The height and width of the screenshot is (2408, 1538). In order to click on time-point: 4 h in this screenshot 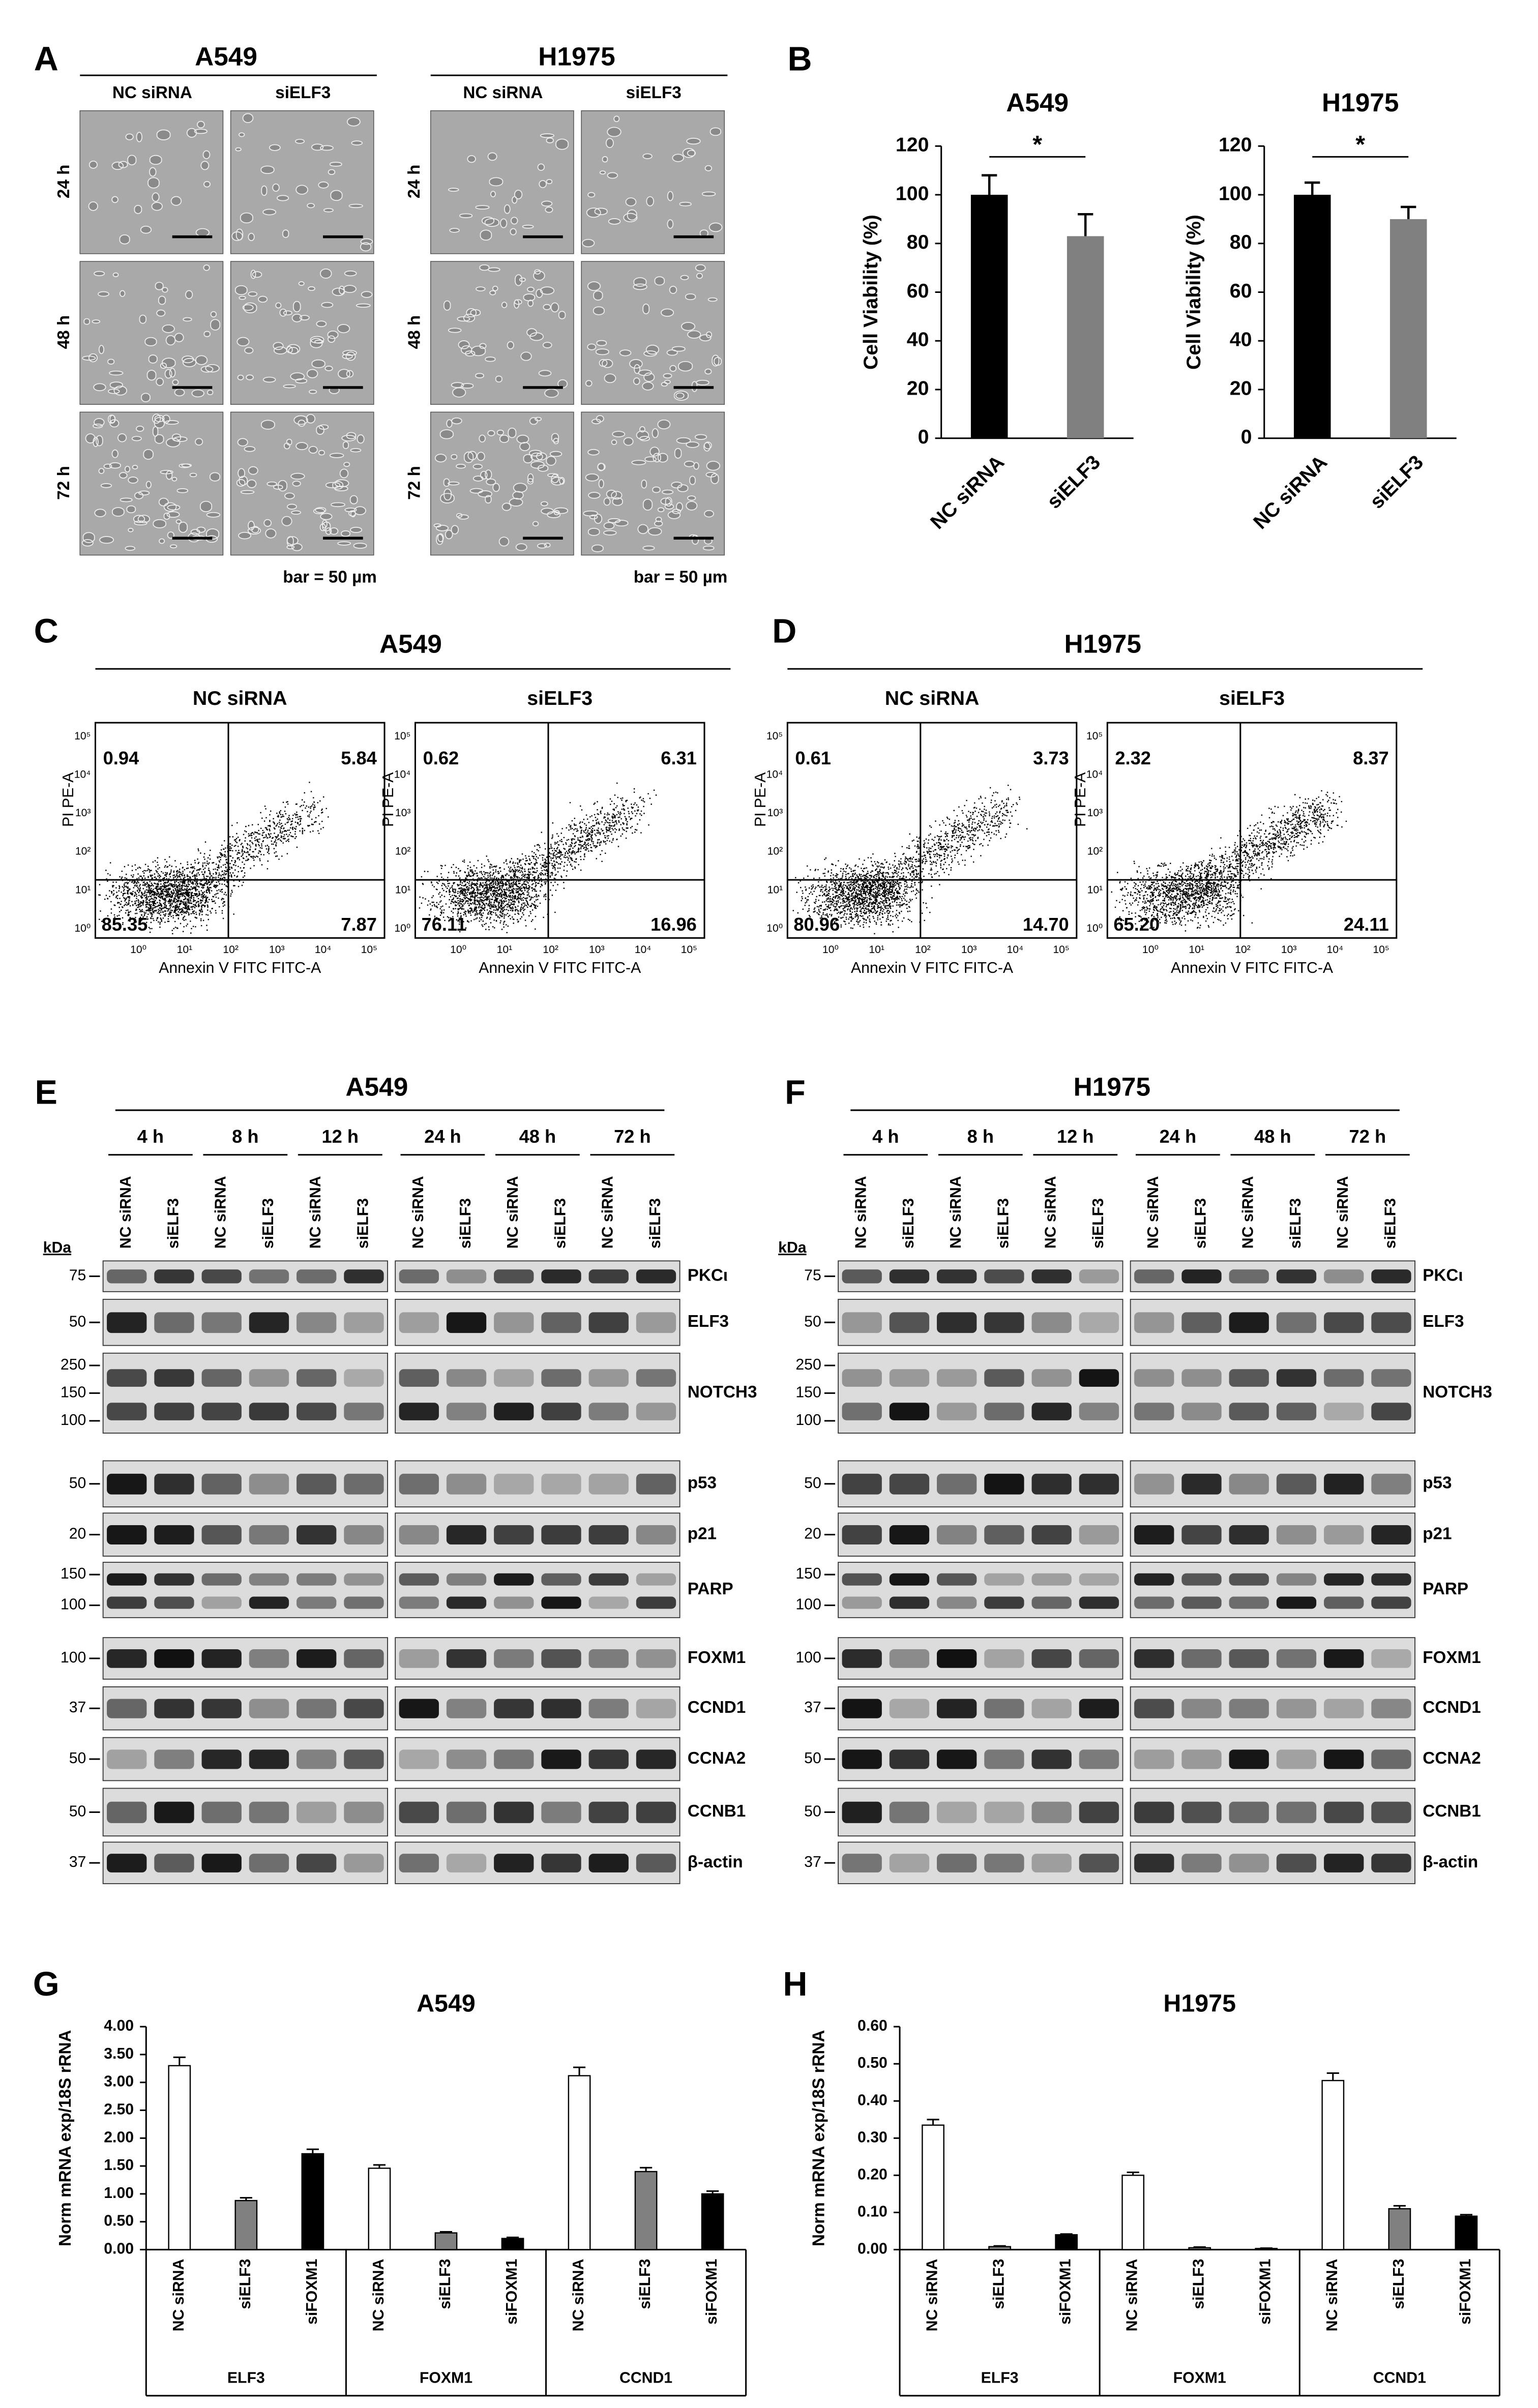, I will do `click(885, 1137)`.